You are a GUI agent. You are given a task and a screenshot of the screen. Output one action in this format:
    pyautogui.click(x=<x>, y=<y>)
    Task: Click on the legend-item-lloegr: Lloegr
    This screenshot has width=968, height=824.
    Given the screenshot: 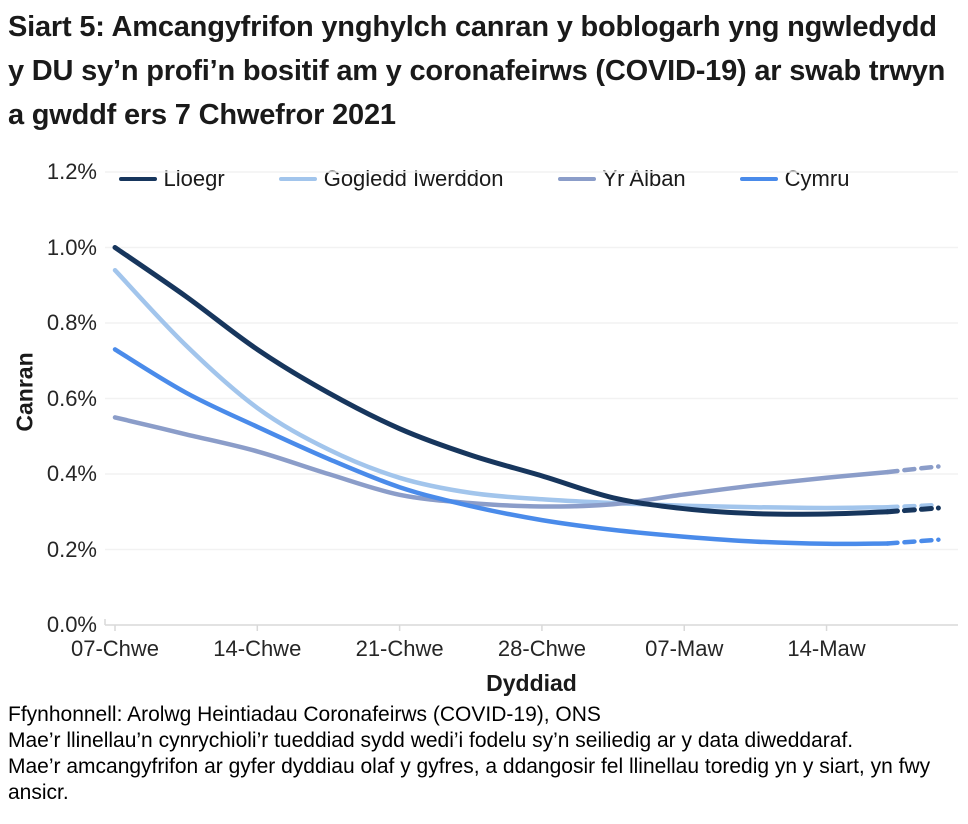 What is the action you would take?
    pyautogui.click(x=171, y=179)
    